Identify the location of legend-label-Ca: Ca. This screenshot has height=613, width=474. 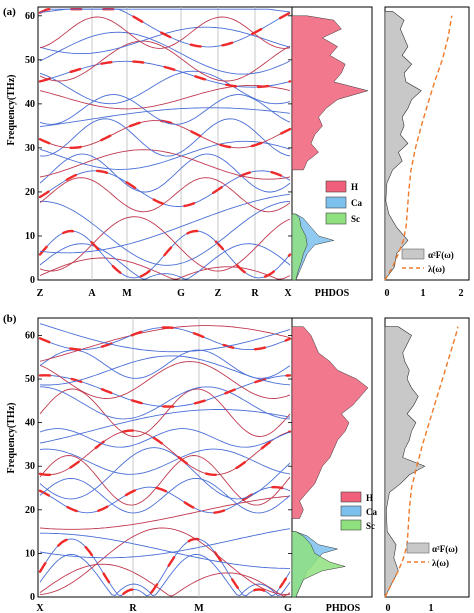
(356, 203).